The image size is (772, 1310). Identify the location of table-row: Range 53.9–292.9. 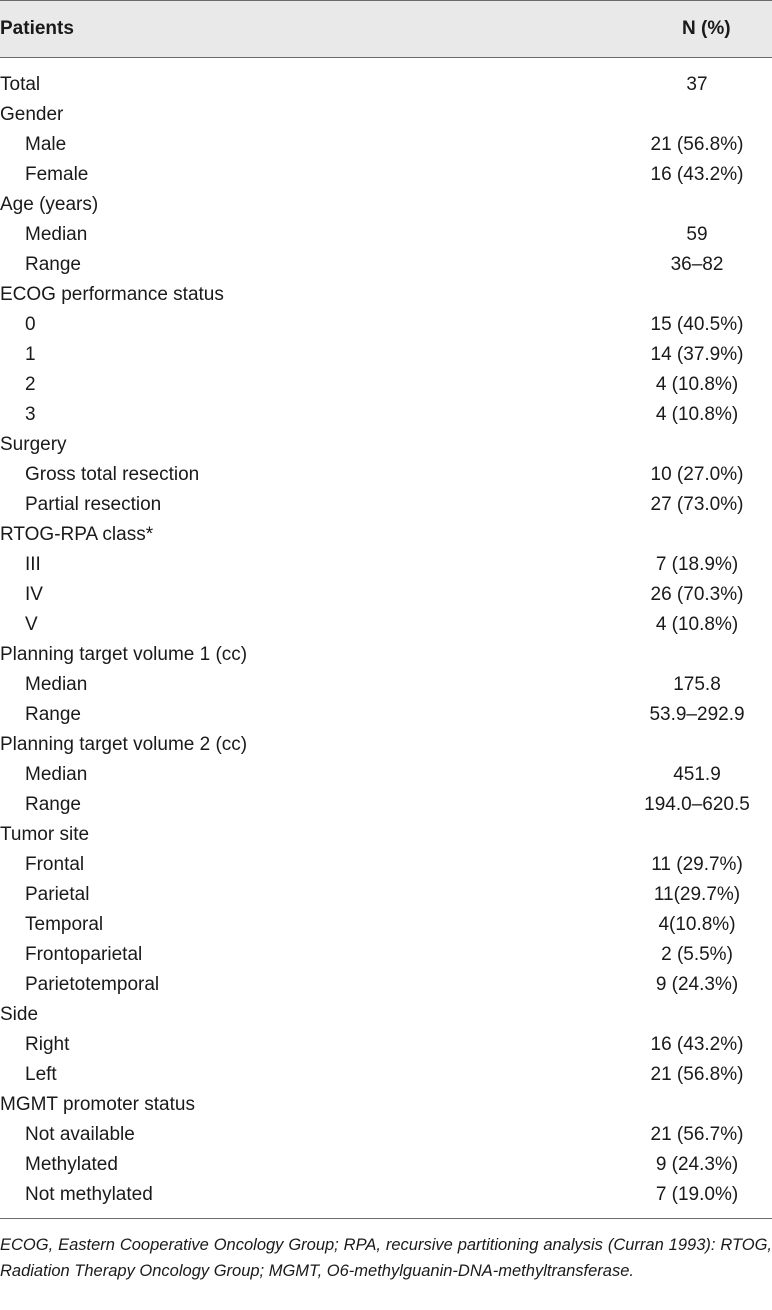
(386, 715).